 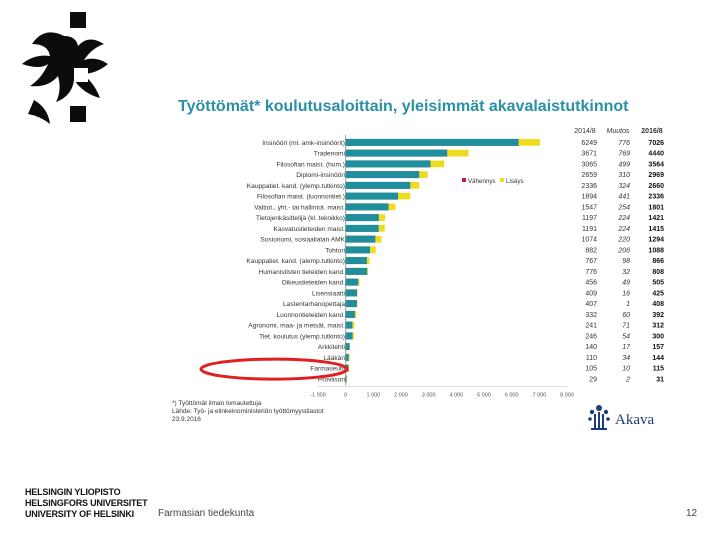 What do you see at coordinates (589, 186) in the screenshot?
I see `value-2014: 2336` at bounding box center [589, 186].